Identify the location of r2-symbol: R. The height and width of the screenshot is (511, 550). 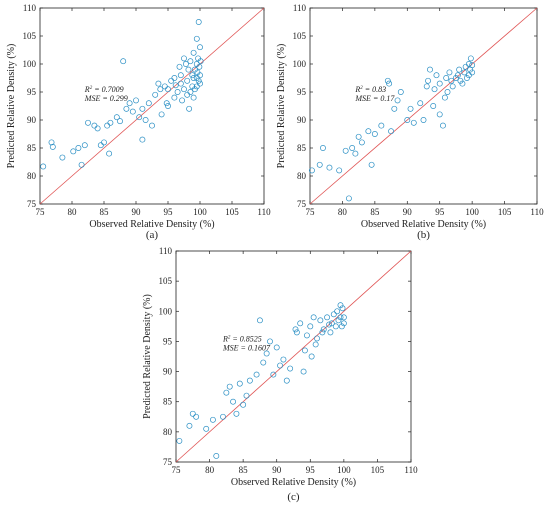
(357, 89).